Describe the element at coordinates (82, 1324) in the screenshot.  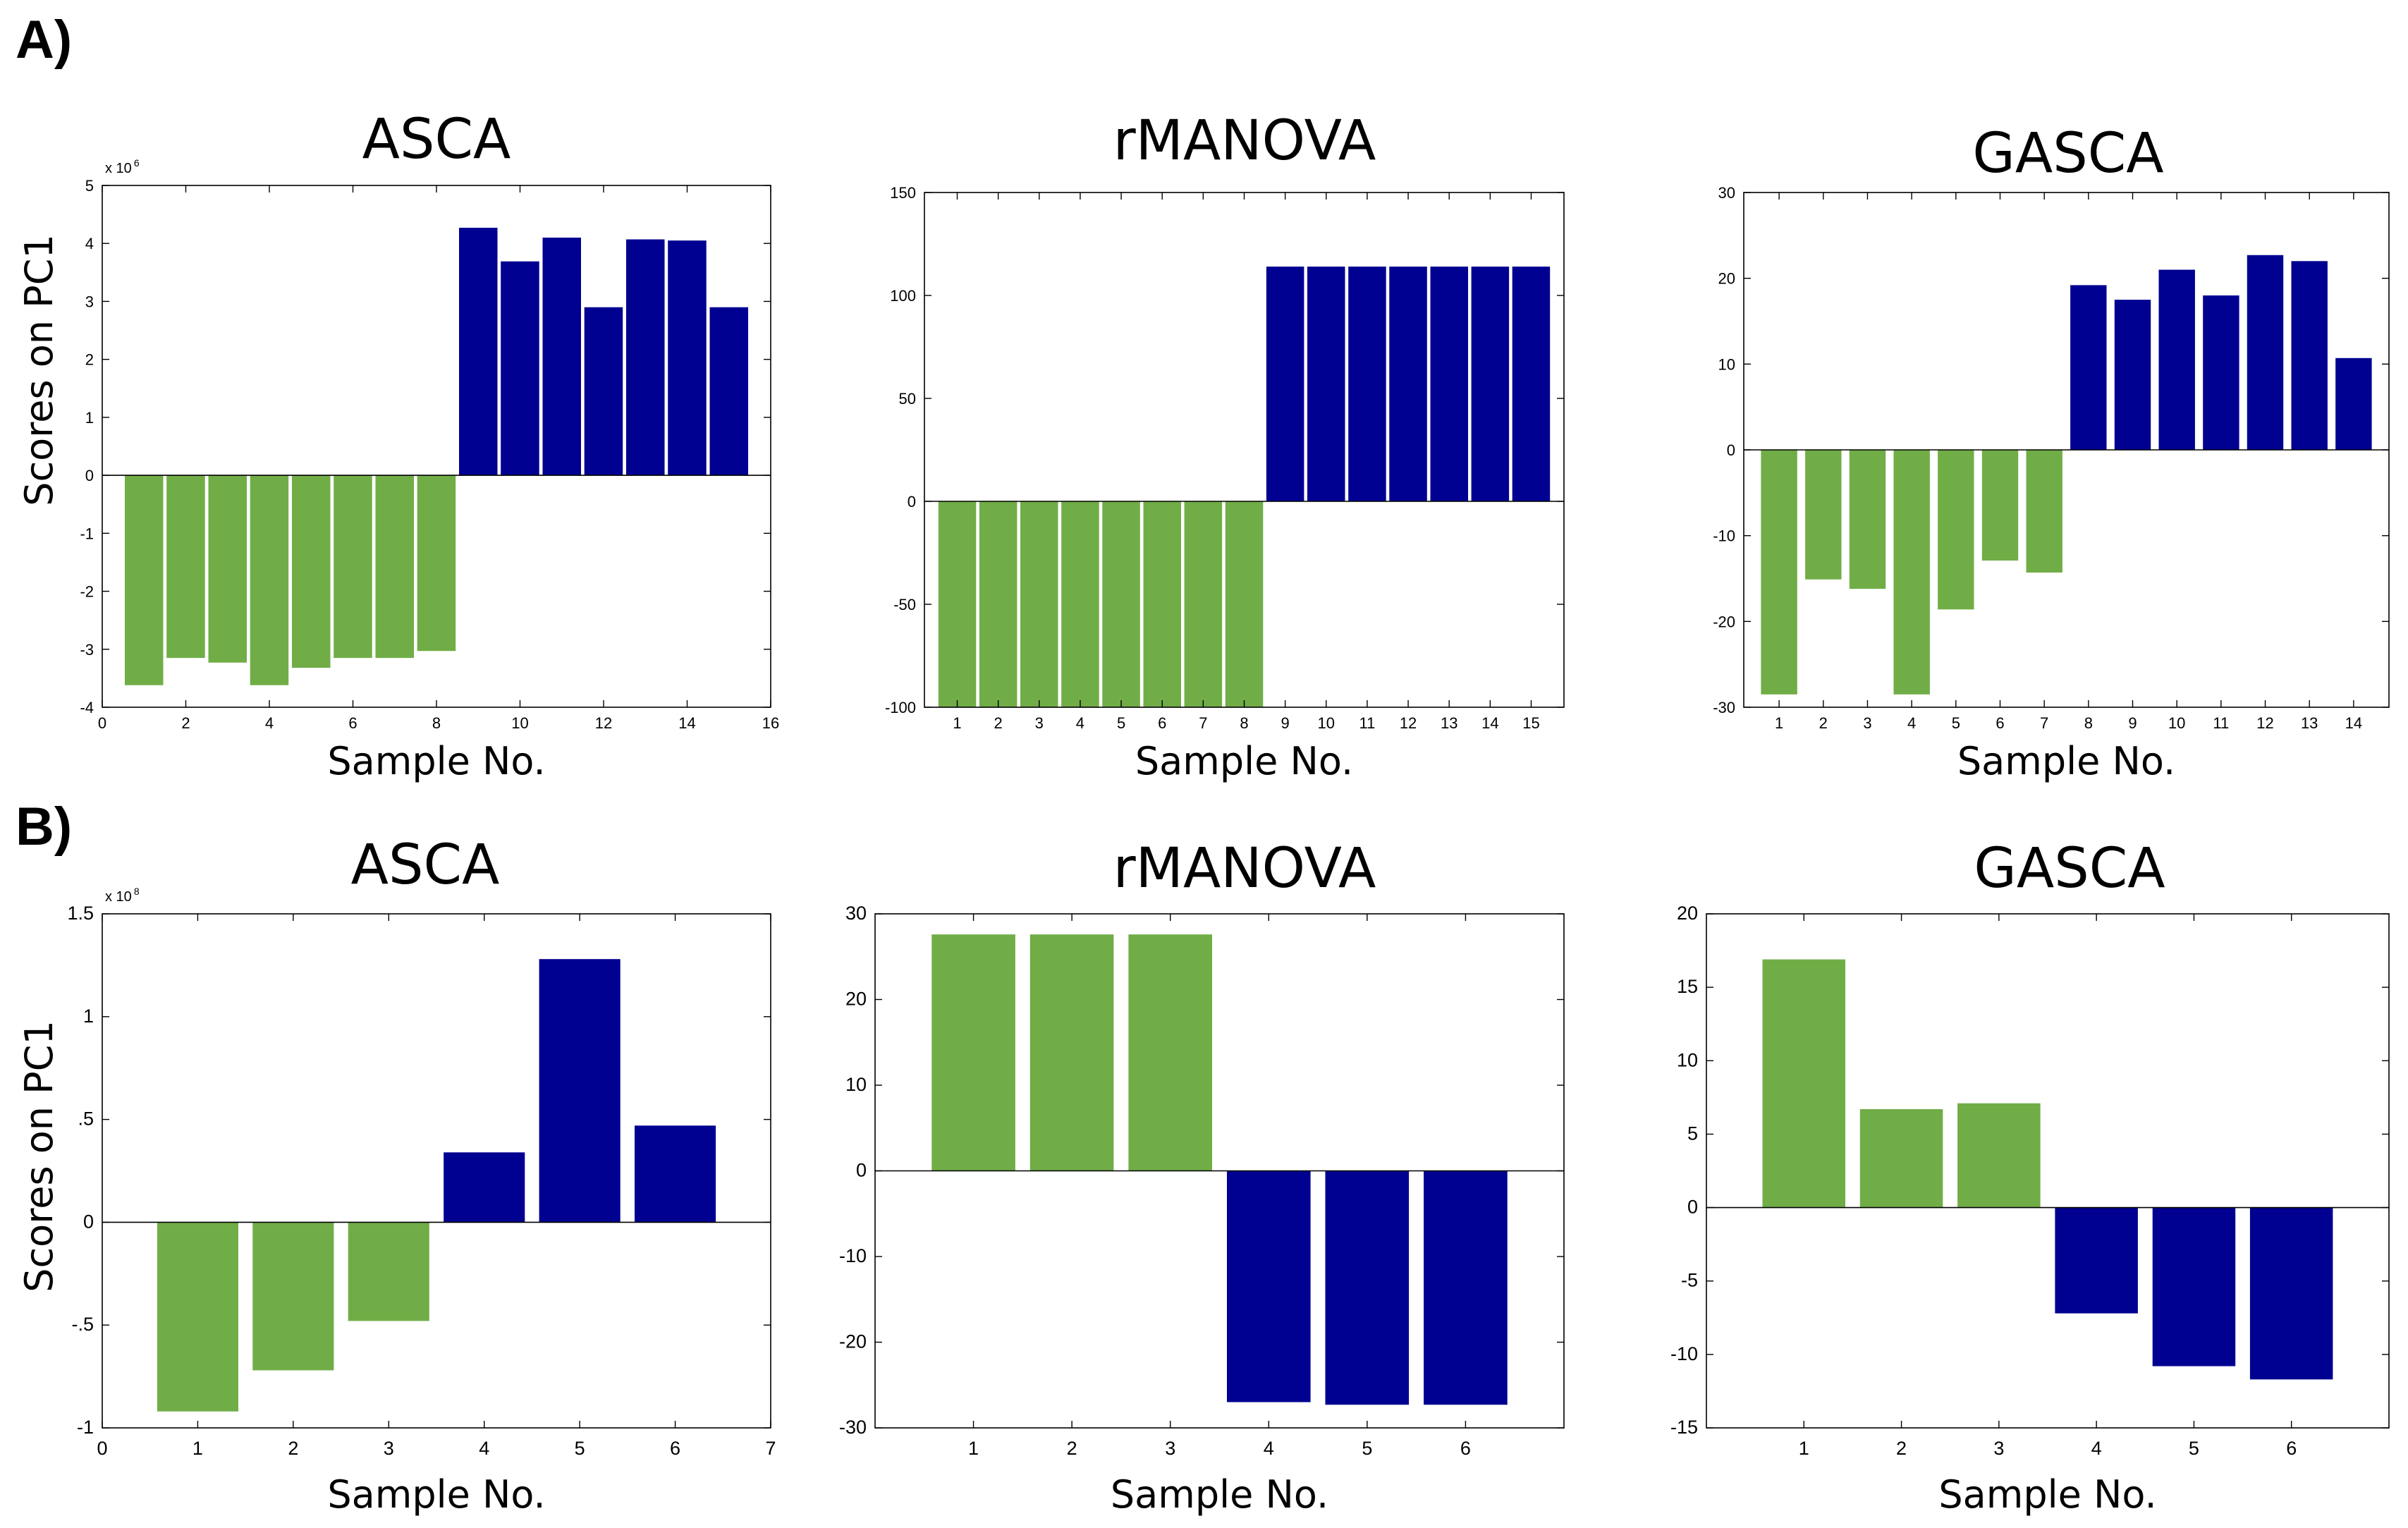
I see `y-tick-label: -.5` at that location.